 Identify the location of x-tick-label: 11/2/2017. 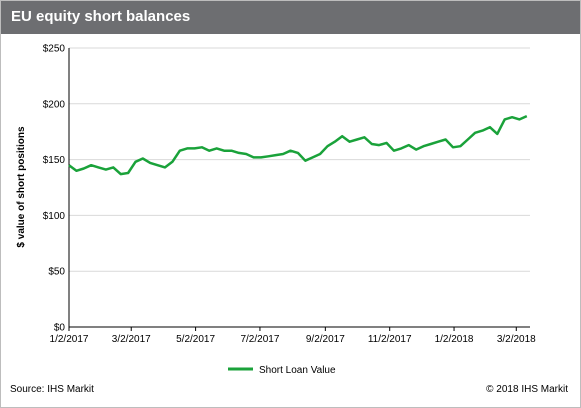
(390, 339).